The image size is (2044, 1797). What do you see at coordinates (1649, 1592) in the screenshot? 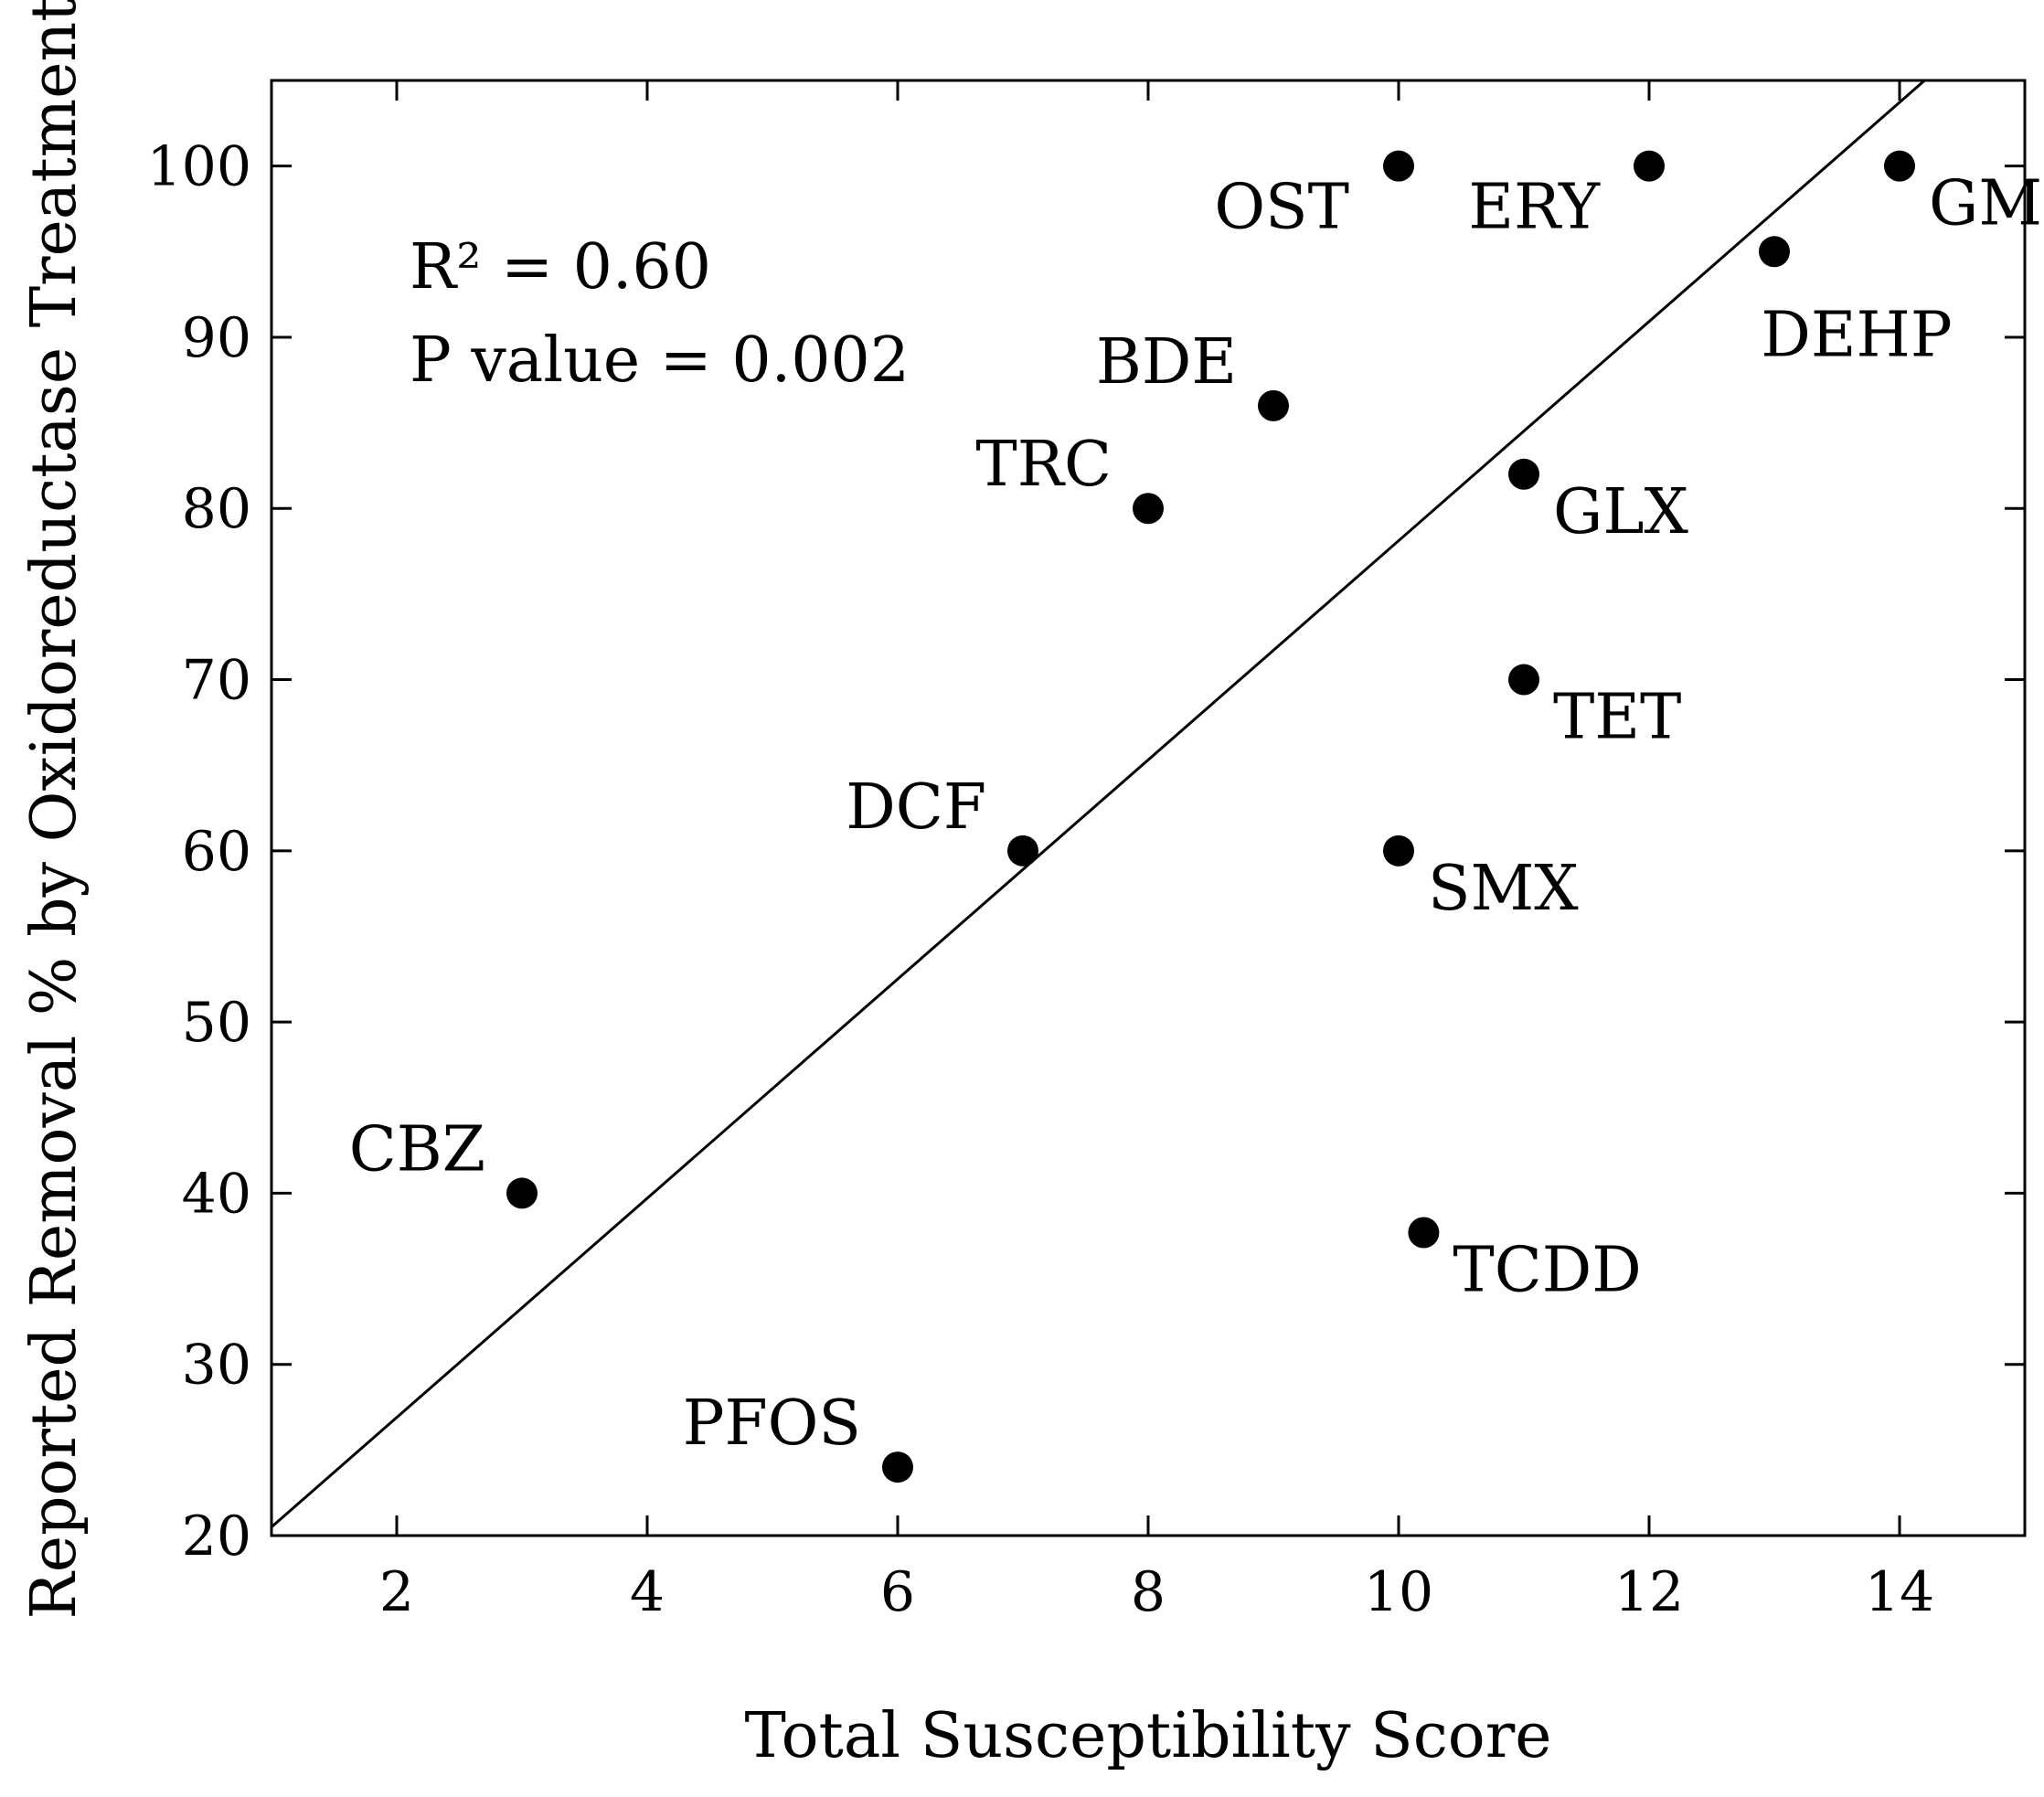
I see `x-tick-label: 12` at bounding box center [1649, 1592].